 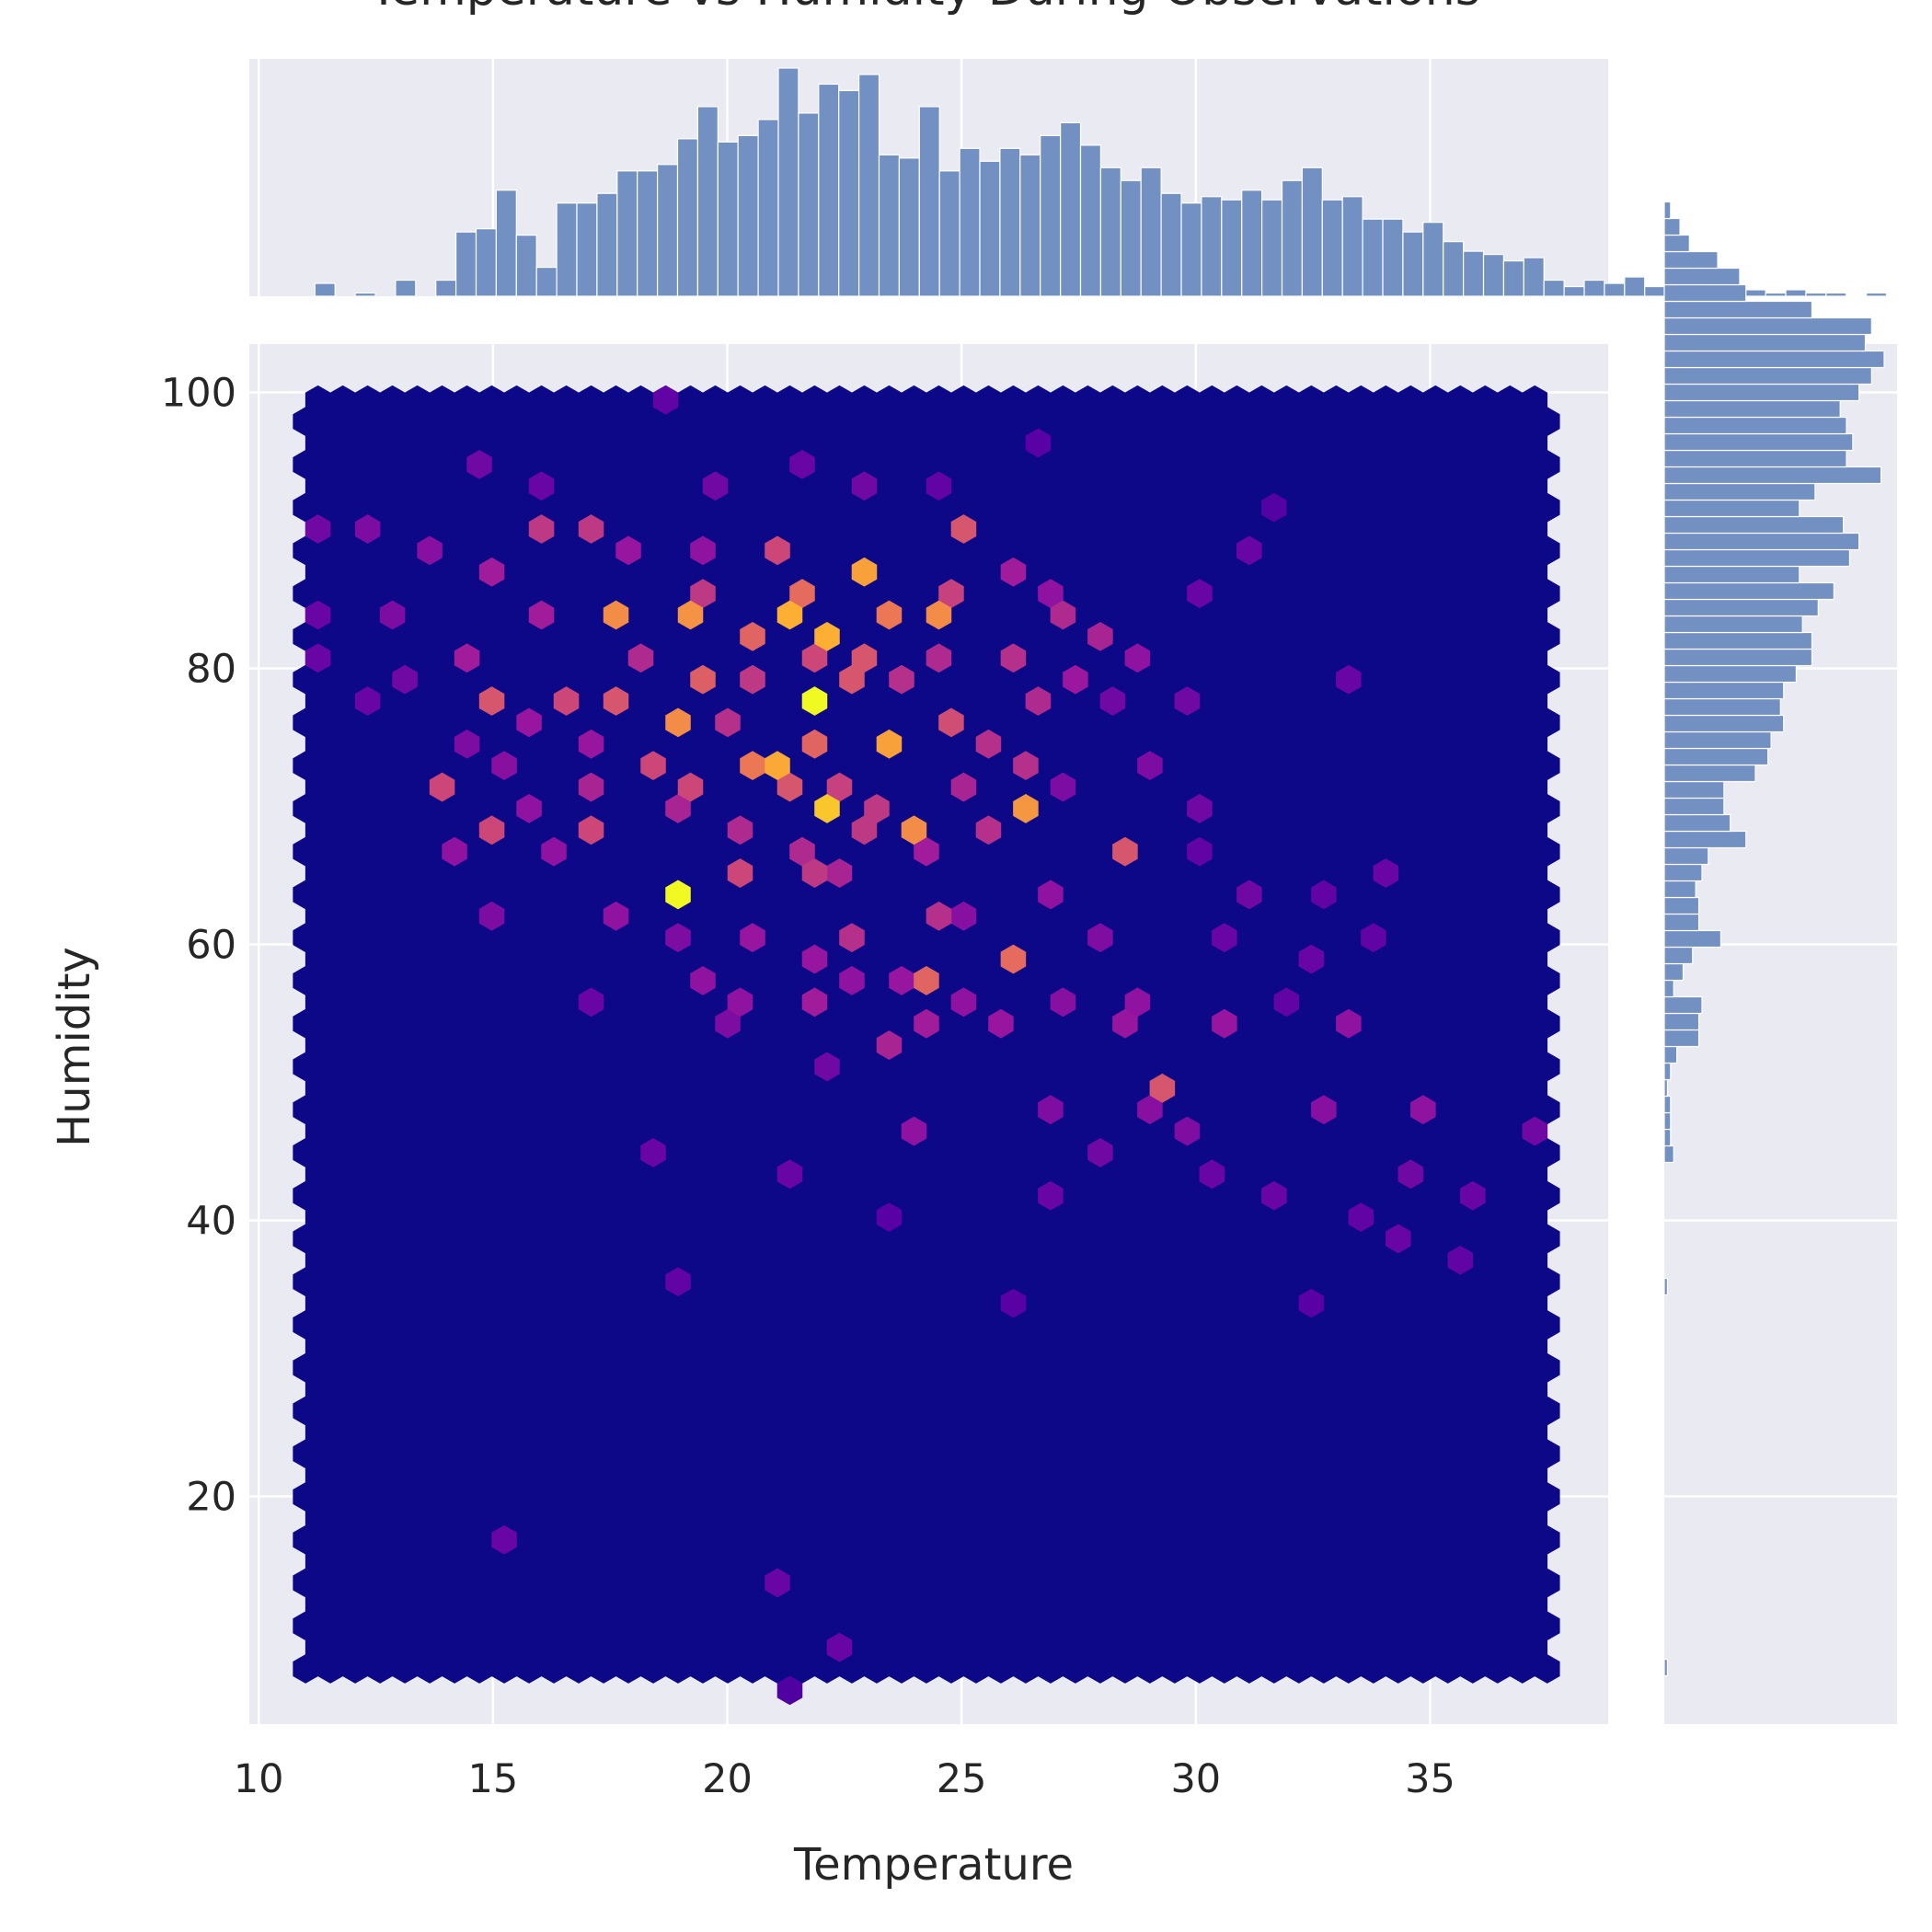 I want to click on right-histogram-bar, so click(x=1741, y=607).